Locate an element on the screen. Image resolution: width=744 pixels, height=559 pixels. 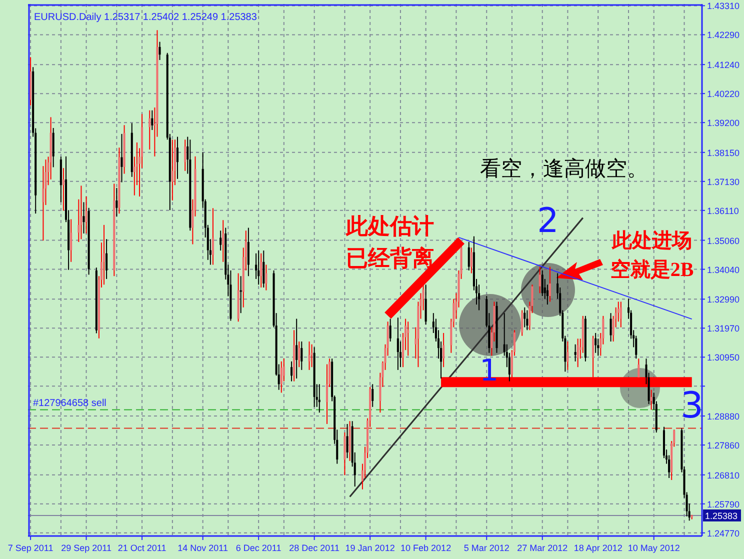
annotation: 2 is located at coordinates (548, 220).